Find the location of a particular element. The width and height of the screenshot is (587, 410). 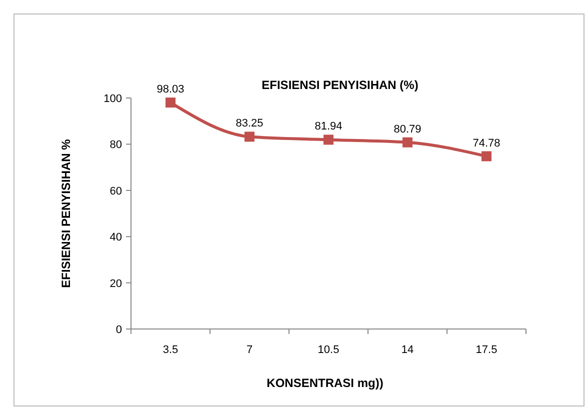

x-tick-label: 10.5 is located at coordinates (329, 350).